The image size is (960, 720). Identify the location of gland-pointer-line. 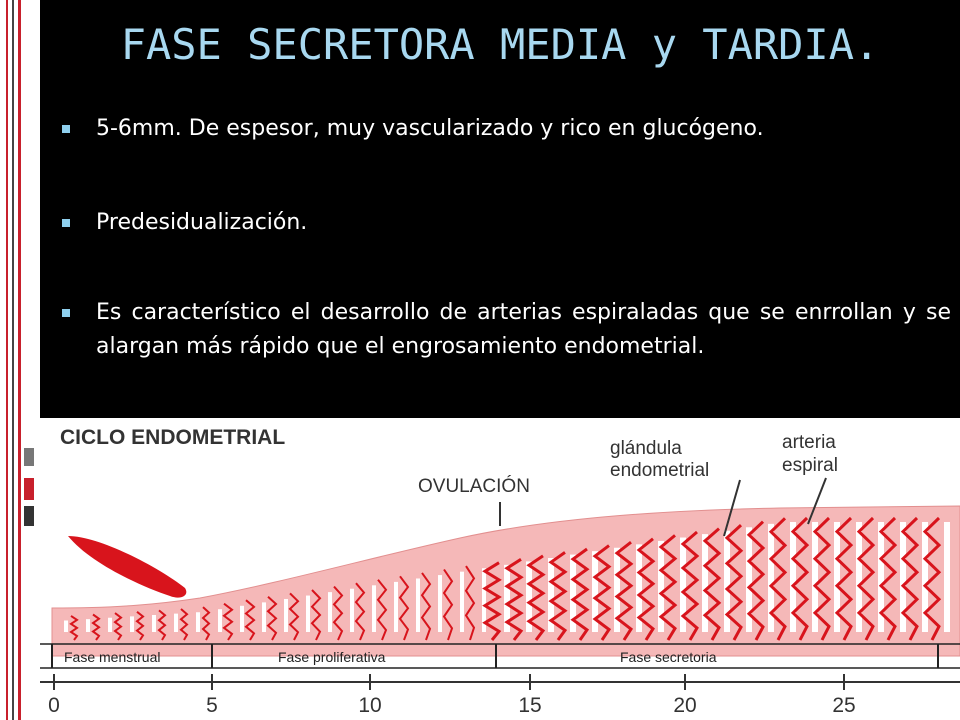
(732, 508).